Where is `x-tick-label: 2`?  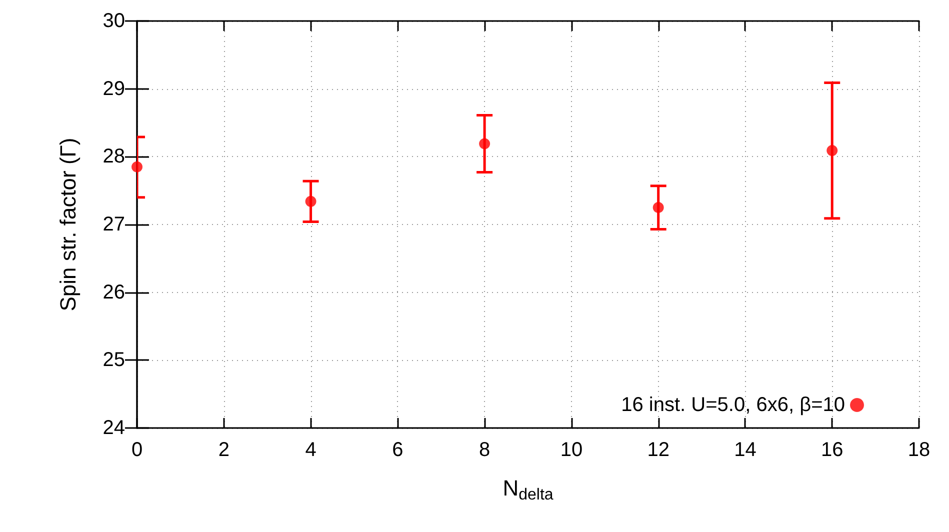
x-tick-label: 2 is located at coordinates (224, 450).